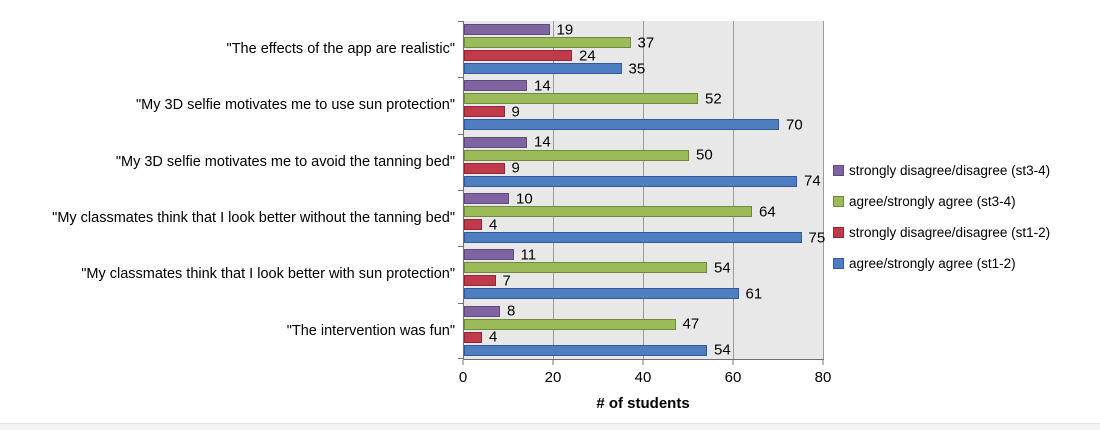 This screenshot has width=1100, height=430. Describe the element at coordinates (553, 377) in the screenshot. I see `x-tick-label: 20` at that location.